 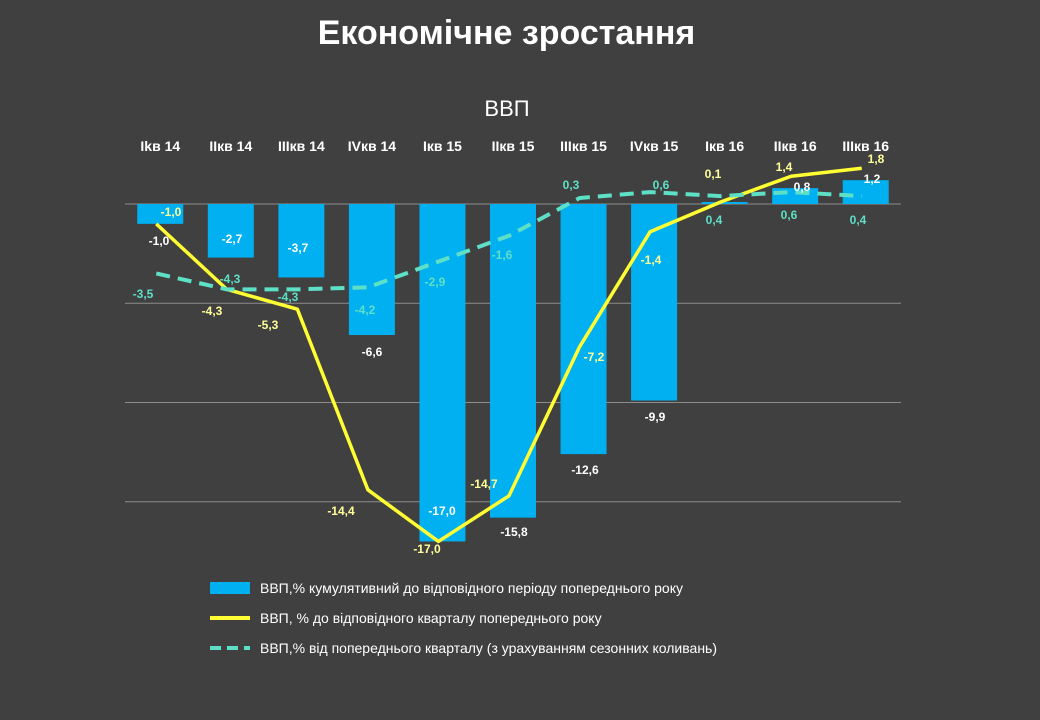 What do you see at coordinates (651, 260) in the screenshot?
I see `line-data-label: -1,4` at bounding box center [651, 260].